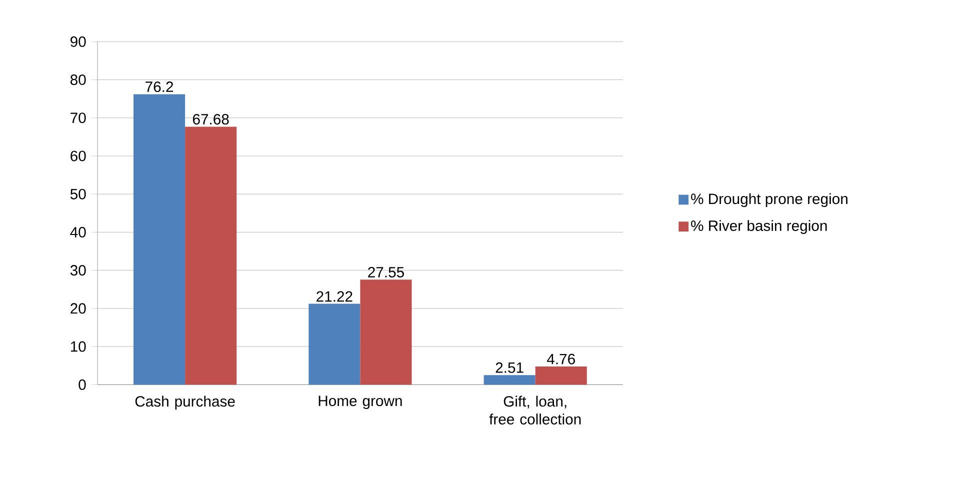 The height and width of the screenshot is (497, 957). What do you see at coordinates (360, 403) in the screenshot?
I see `x-tick-label: Home grown` at bounding box center [360, 403].